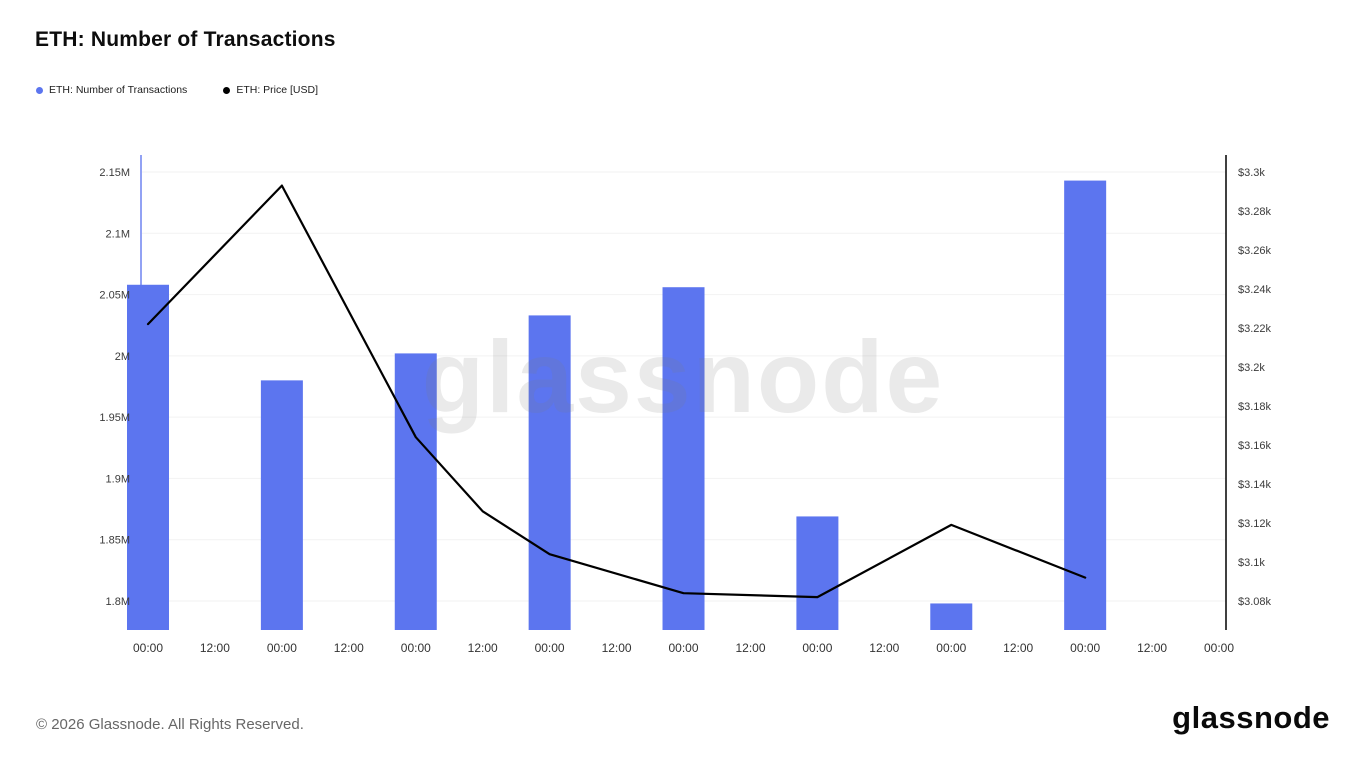  Describe the element at coordinates (277, 90) in the screenshot. I see `legend-label-price: ETH: Price [USD]` at that location.